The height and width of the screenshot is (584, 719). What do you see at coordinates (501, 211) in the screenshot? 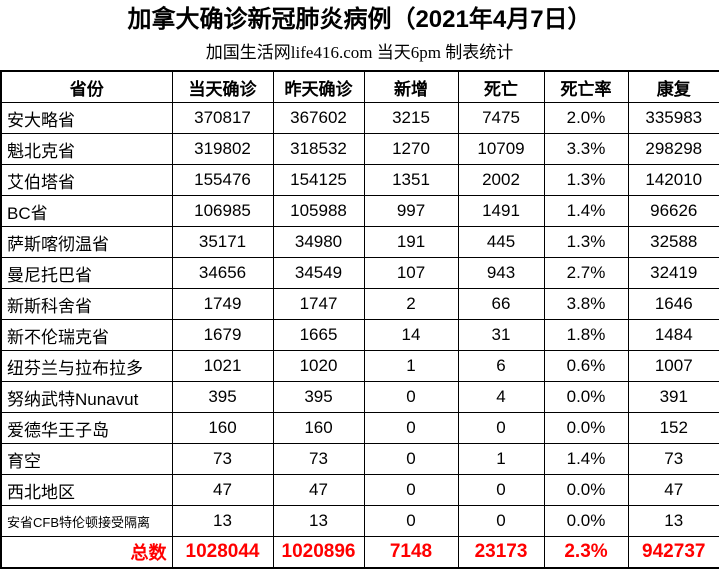
I see `value-cell: 1491` at bounding box center [501, 211].